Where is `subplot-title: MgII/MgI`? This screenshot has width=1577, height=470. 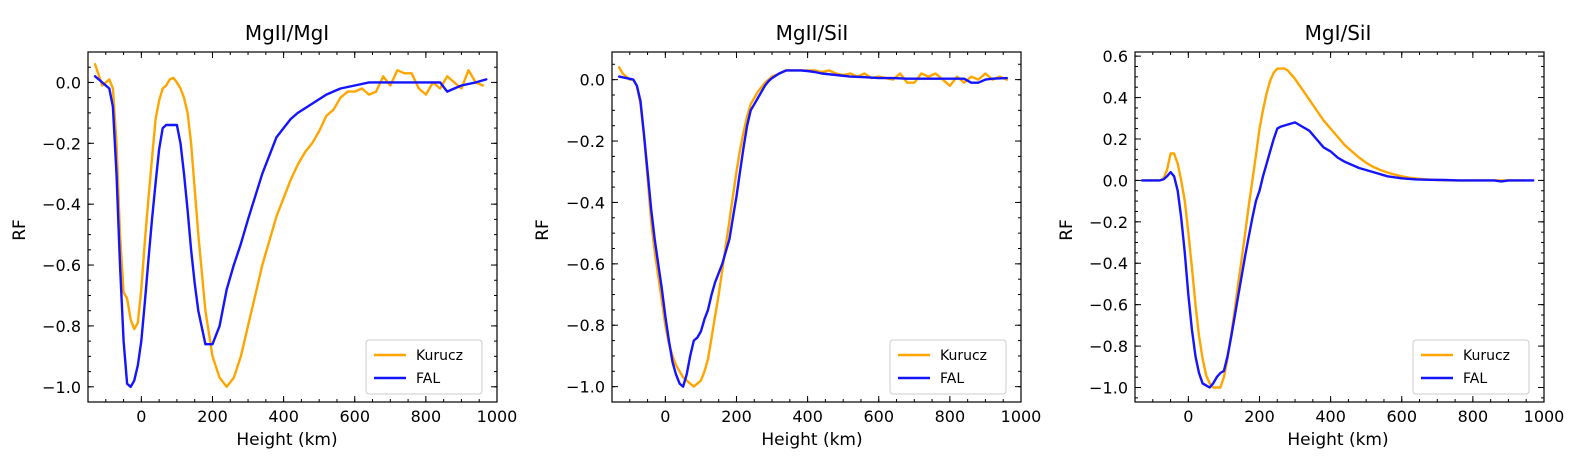 subplot-title: MgII/MgI is located at coordinates (287, 33).